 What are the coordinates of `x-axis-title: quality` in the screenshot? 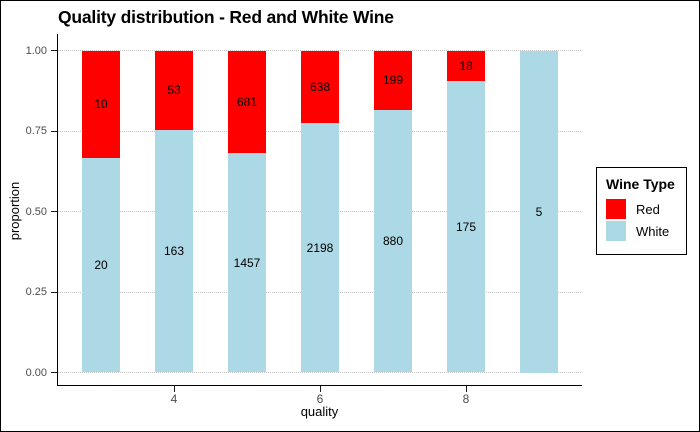 It's located at (319, 411).